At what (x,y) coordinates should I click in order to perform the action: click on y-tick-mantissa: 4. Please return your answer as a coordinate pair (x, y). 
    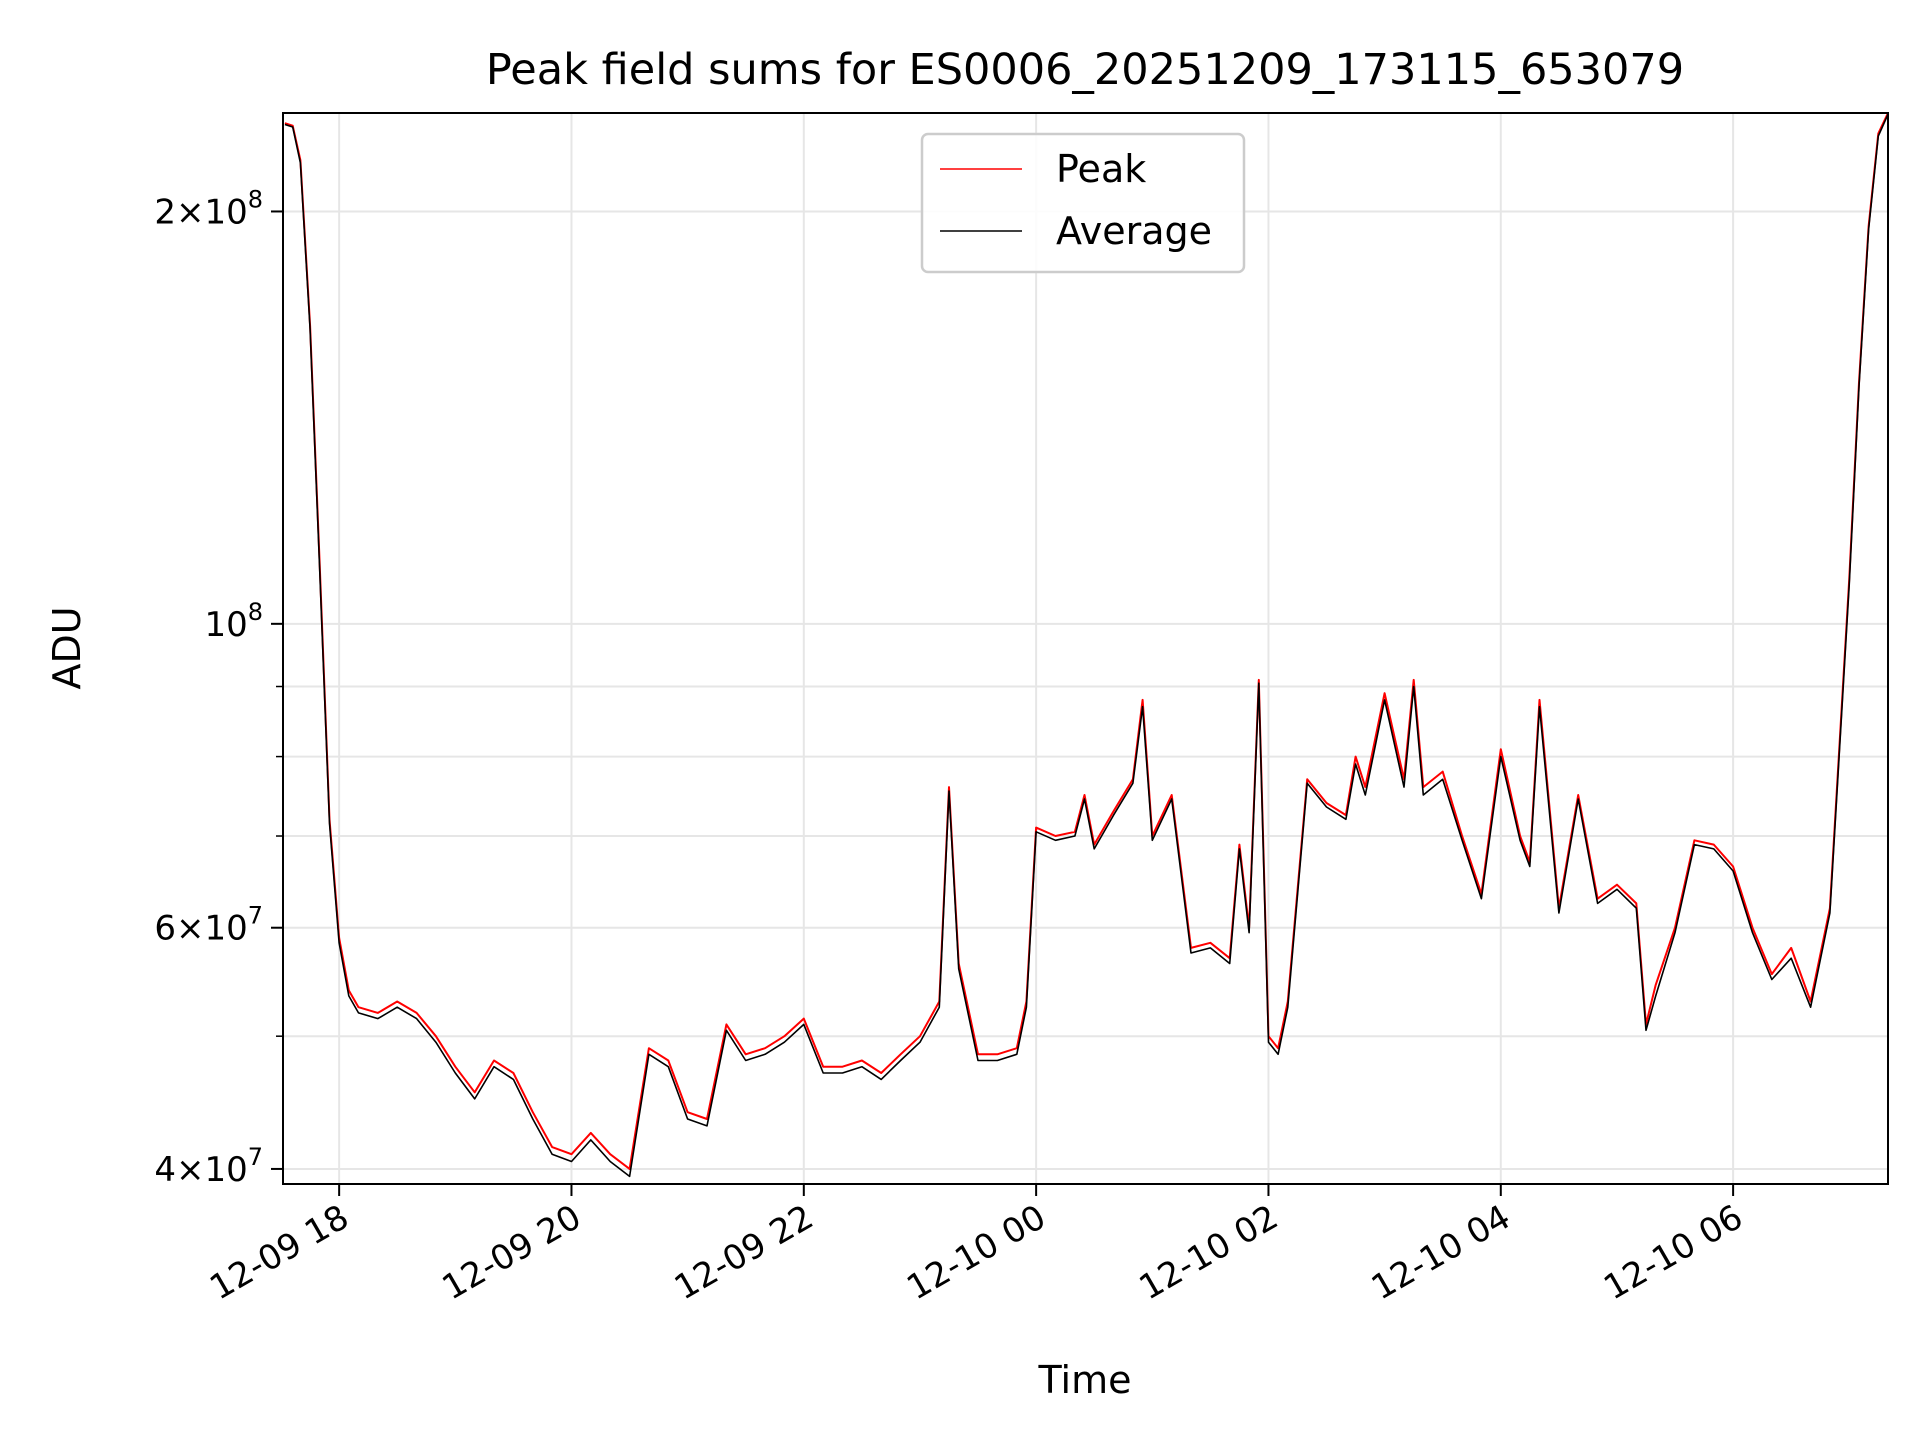
    Looking at the image, I should click on (165, 1170).